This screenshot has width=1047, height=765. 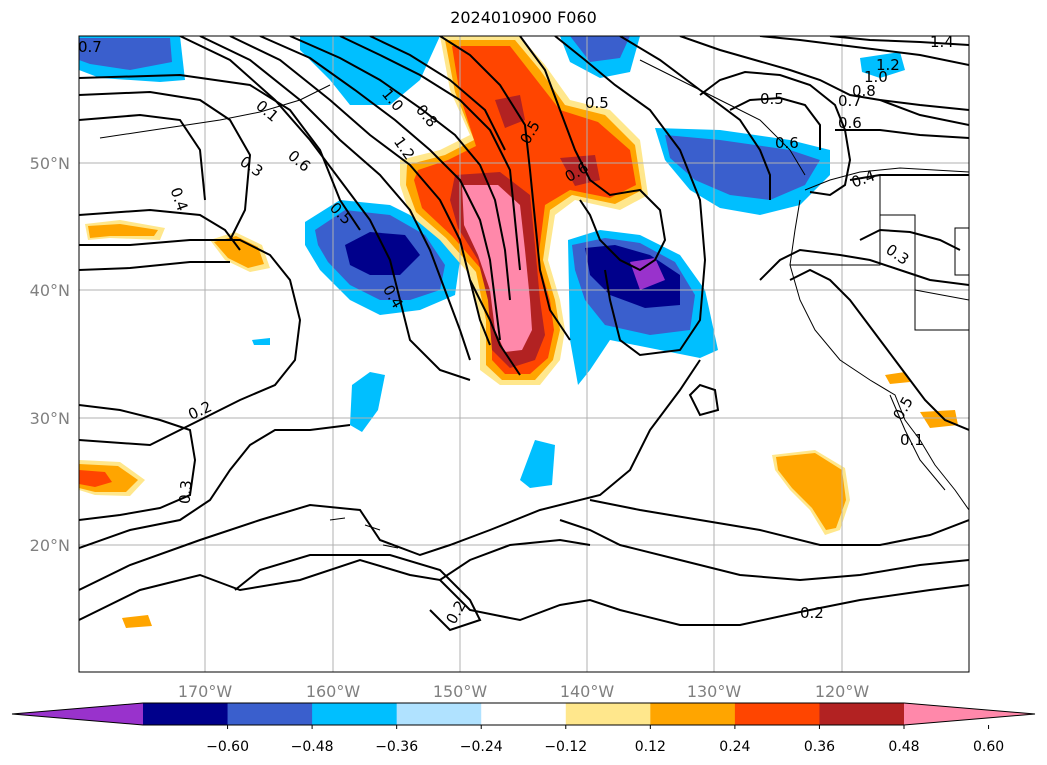 What do you see at coordinates (864, 91) in the screenshot?
I see `contour-label: 0.8` at bounding box center [864, 91].